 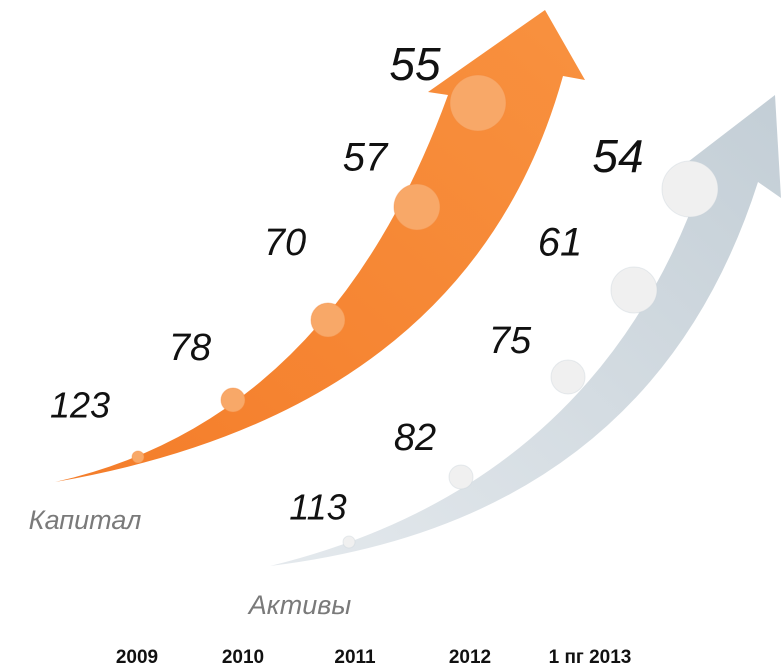 What do you see at coordinates (299, 605) in the screenshot?
I see `series-name: Активы` at bounding box center [299, 605].